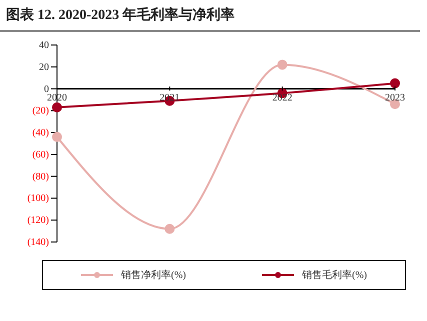 This screenshot has width=427, height=321. Describe the element at coordinates (120, 15) in the screenshot. I see `chart-title: 图表 12. 2020-2023 年毛利率与净利率` at that location.